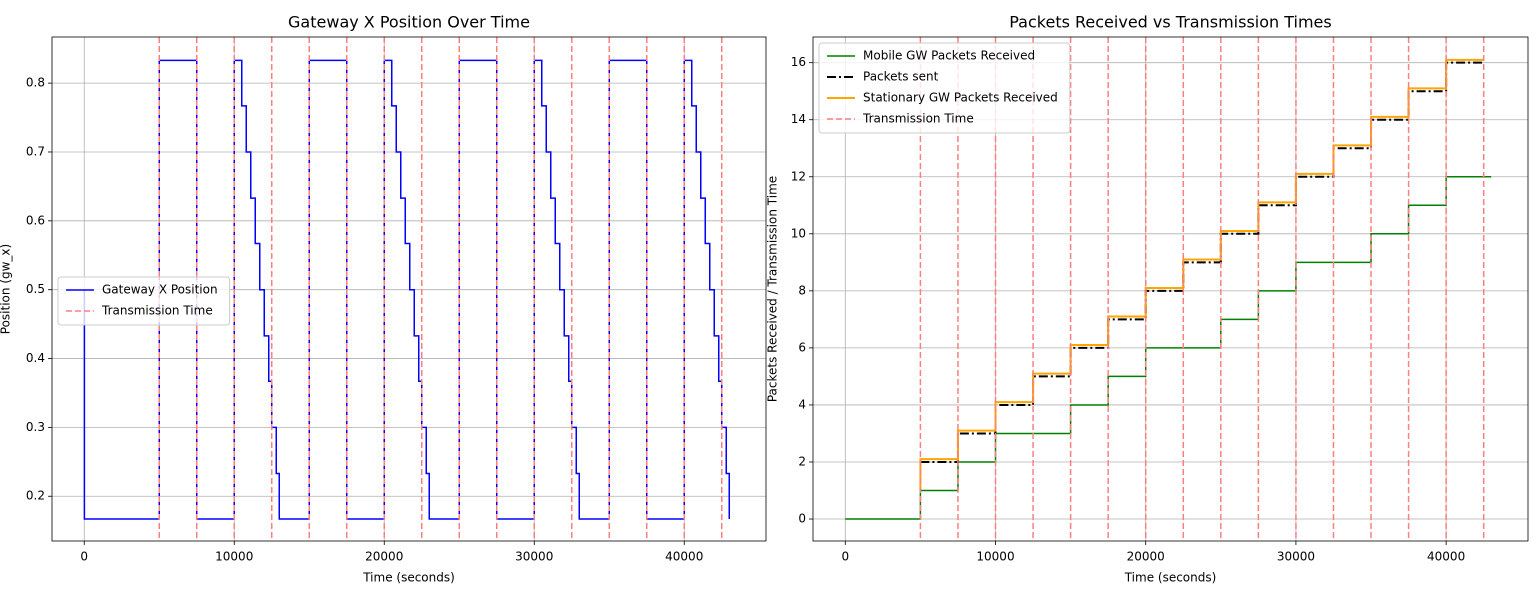  What do you see at coordinates (35, 427) in the screenshot?
I see `y-tick-label: 0.3` at bounding box center [35, 427].